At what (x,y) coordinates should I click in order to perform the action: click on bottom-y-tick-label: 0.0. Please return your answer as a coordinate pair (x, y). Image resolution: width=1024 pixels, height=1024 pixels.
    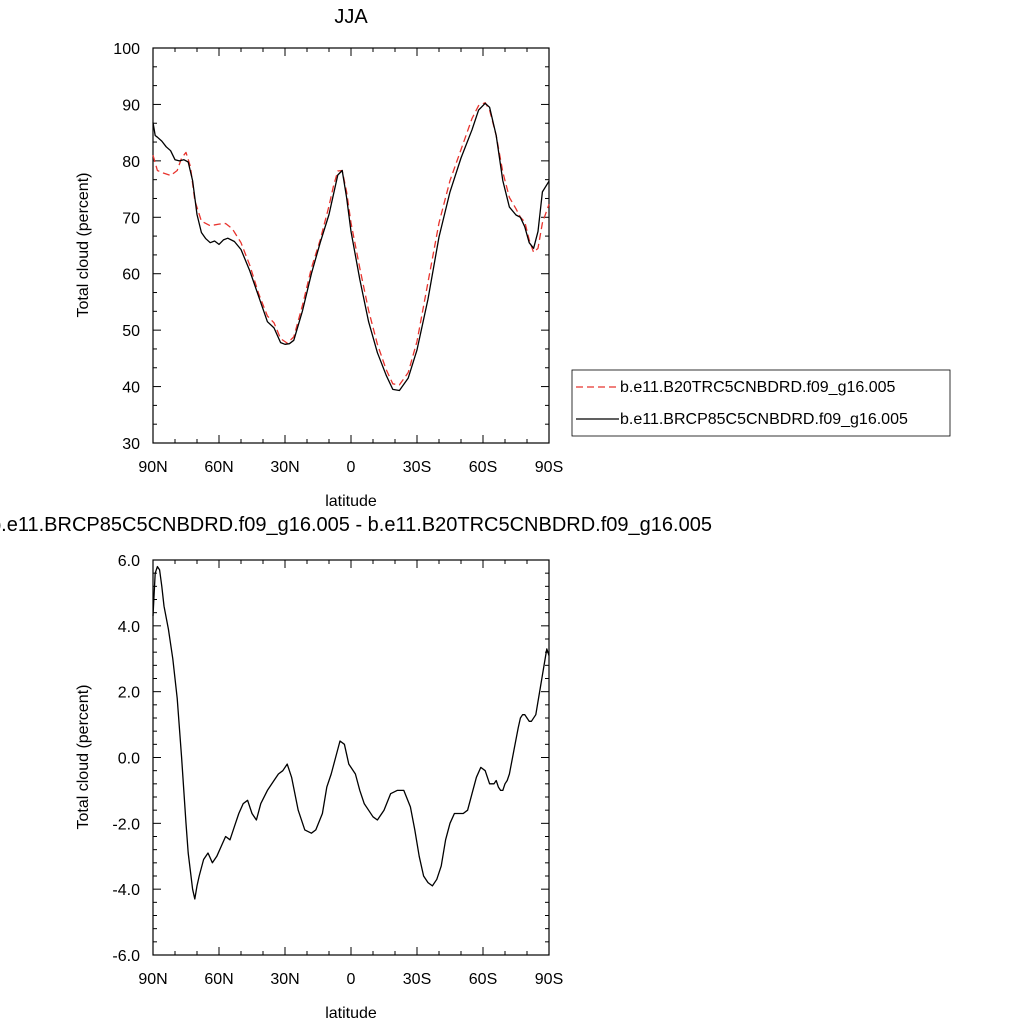
    Looking at the image, I should click on (129, 759).